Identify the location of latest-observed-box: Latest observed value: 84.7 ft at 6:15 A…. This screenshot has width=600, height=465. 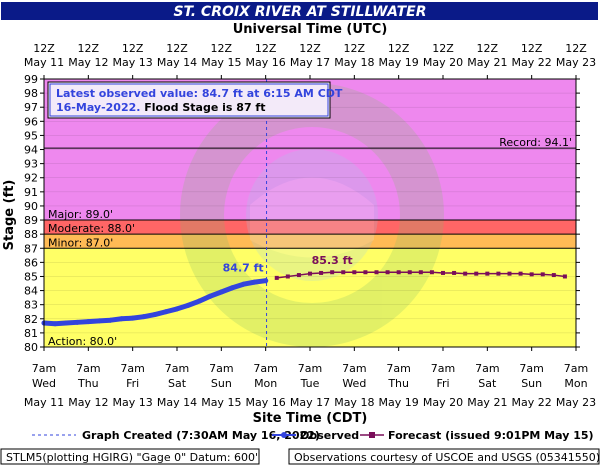
(195, 100).